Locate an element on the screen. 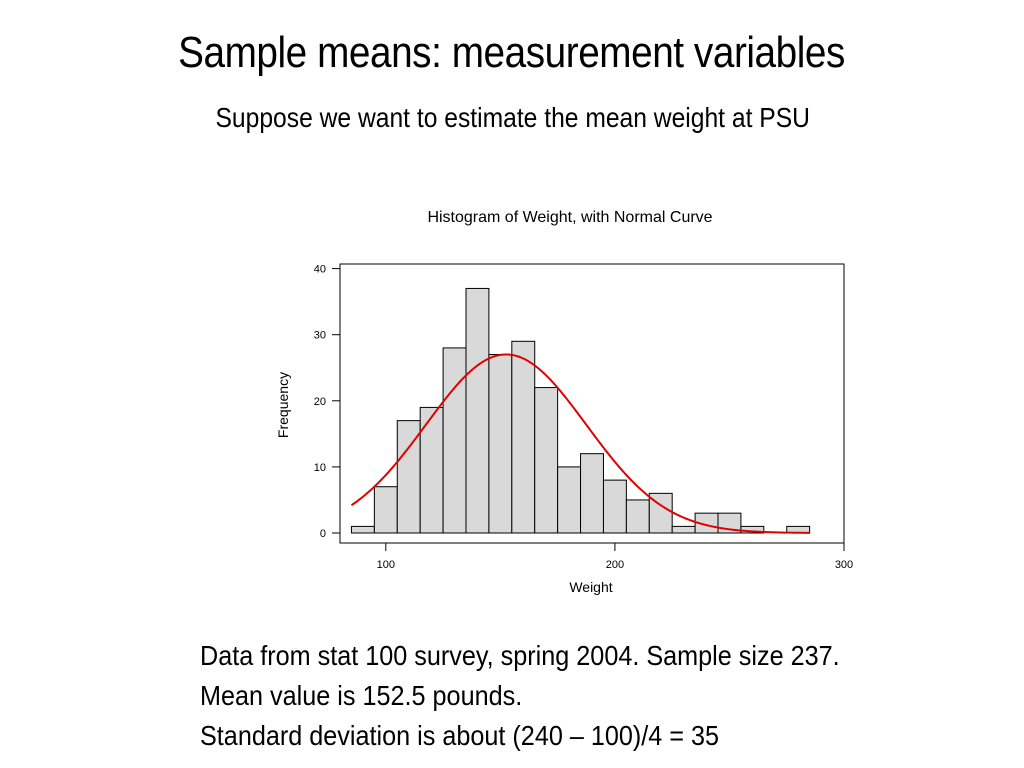 This screenshot has height=768, width=1024. y-tick-label: 40 is located at coordinates (320, 270).